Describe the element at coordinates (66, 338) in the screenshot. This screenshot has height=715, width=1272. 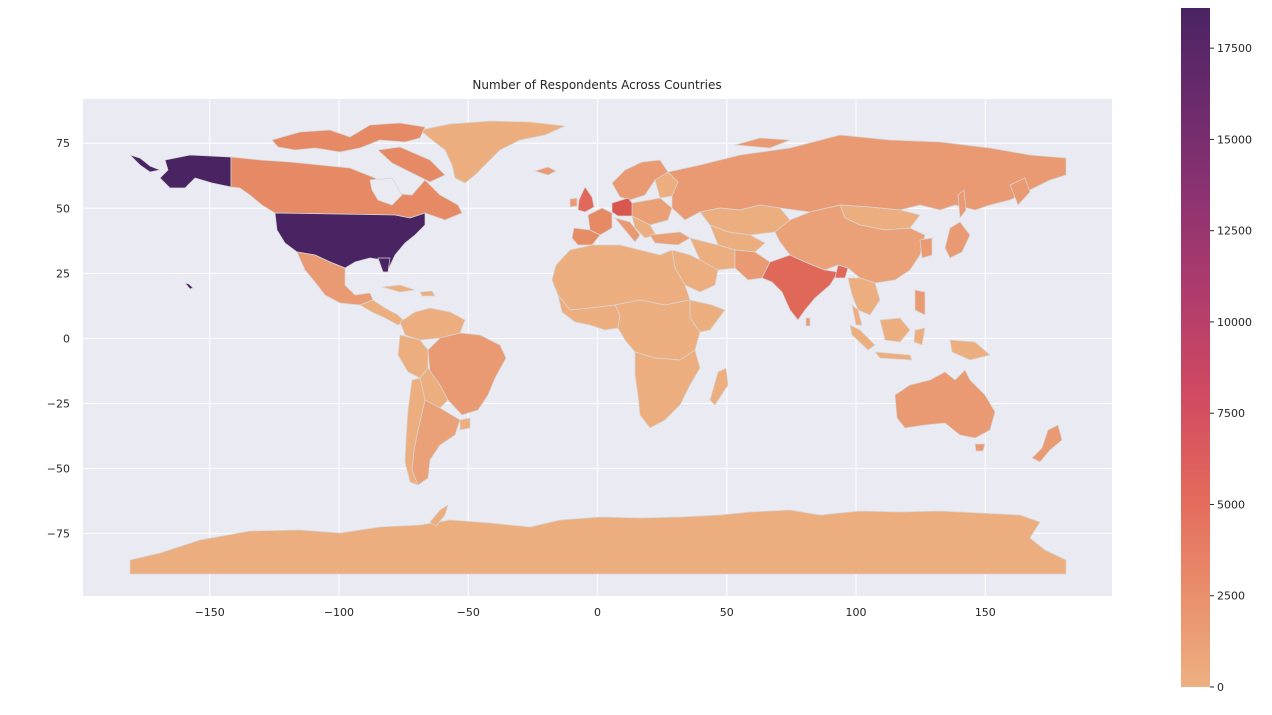
I see `y-tick-label: 0` at that location.